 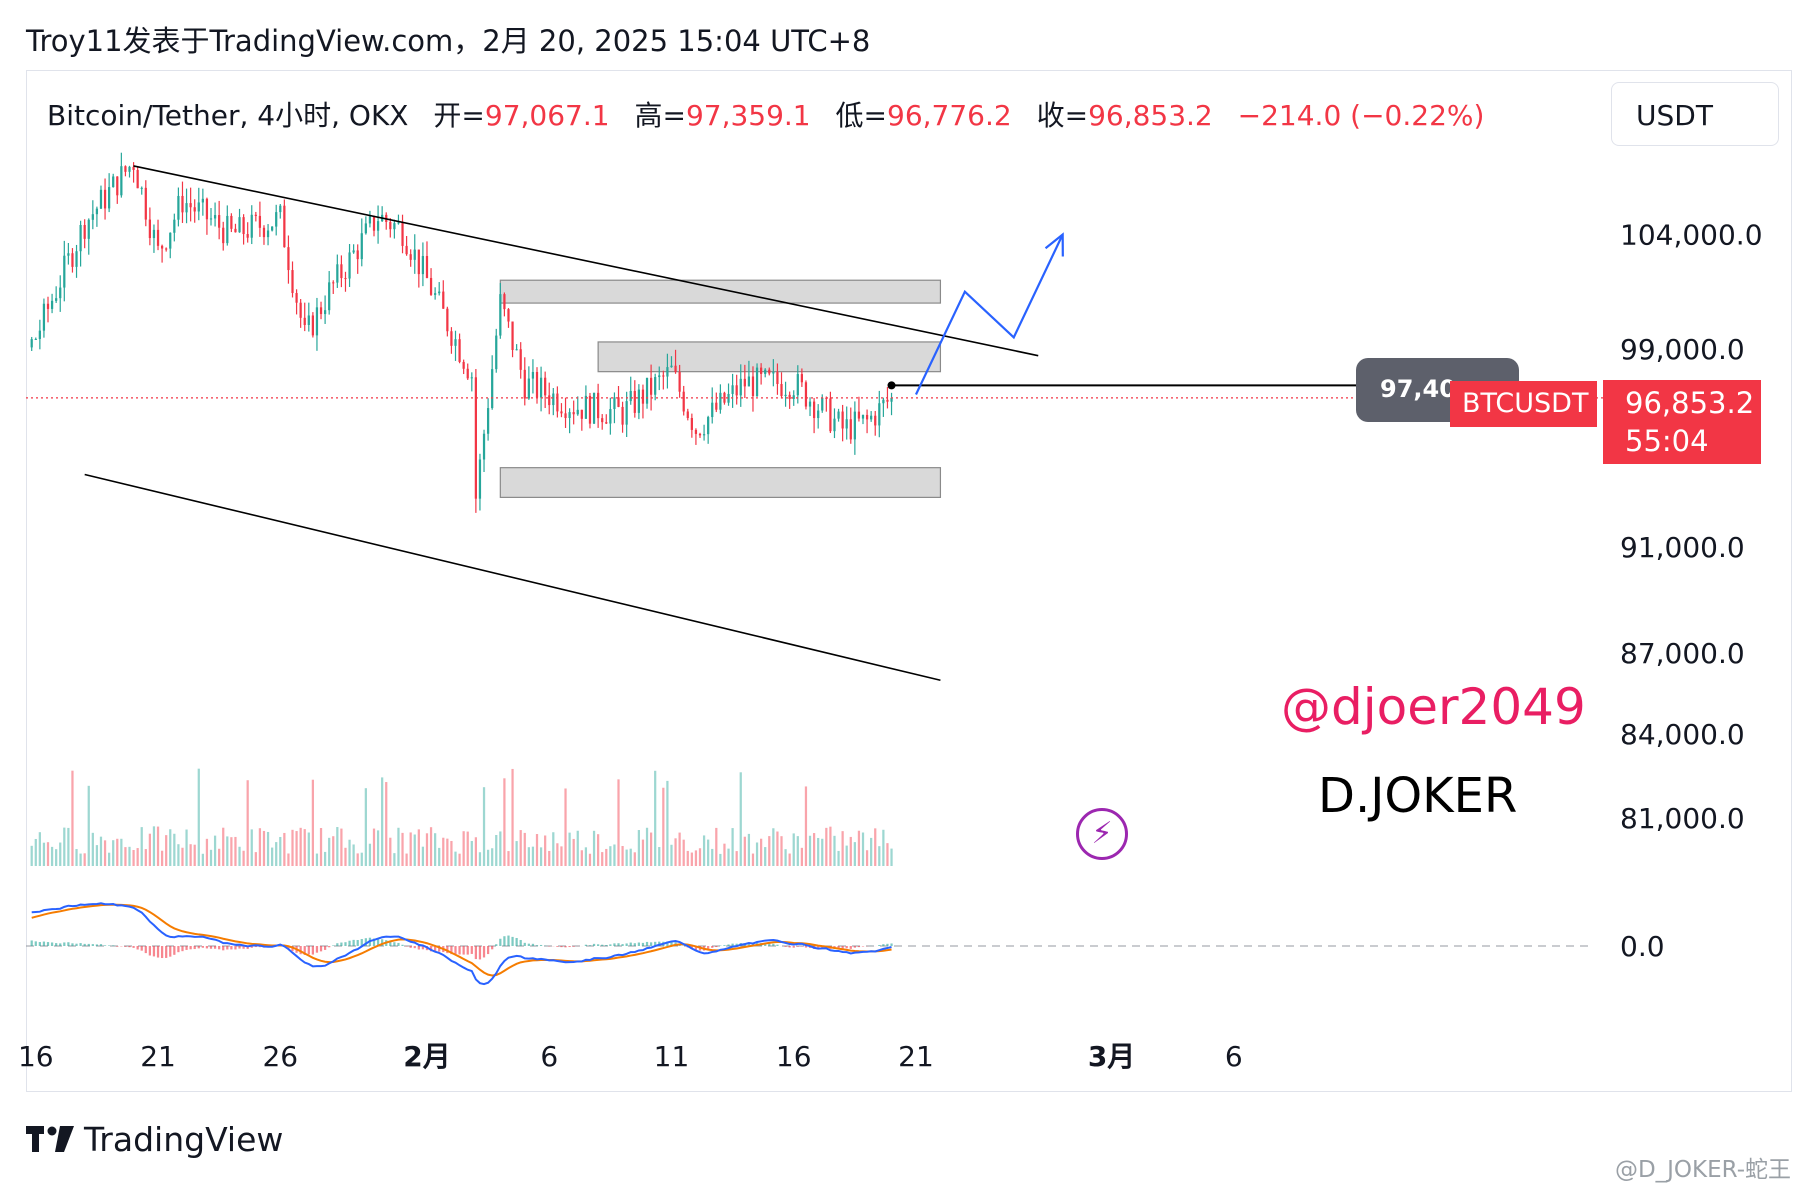 I want to click on macd-signal-line, so click(x=462, y=940).